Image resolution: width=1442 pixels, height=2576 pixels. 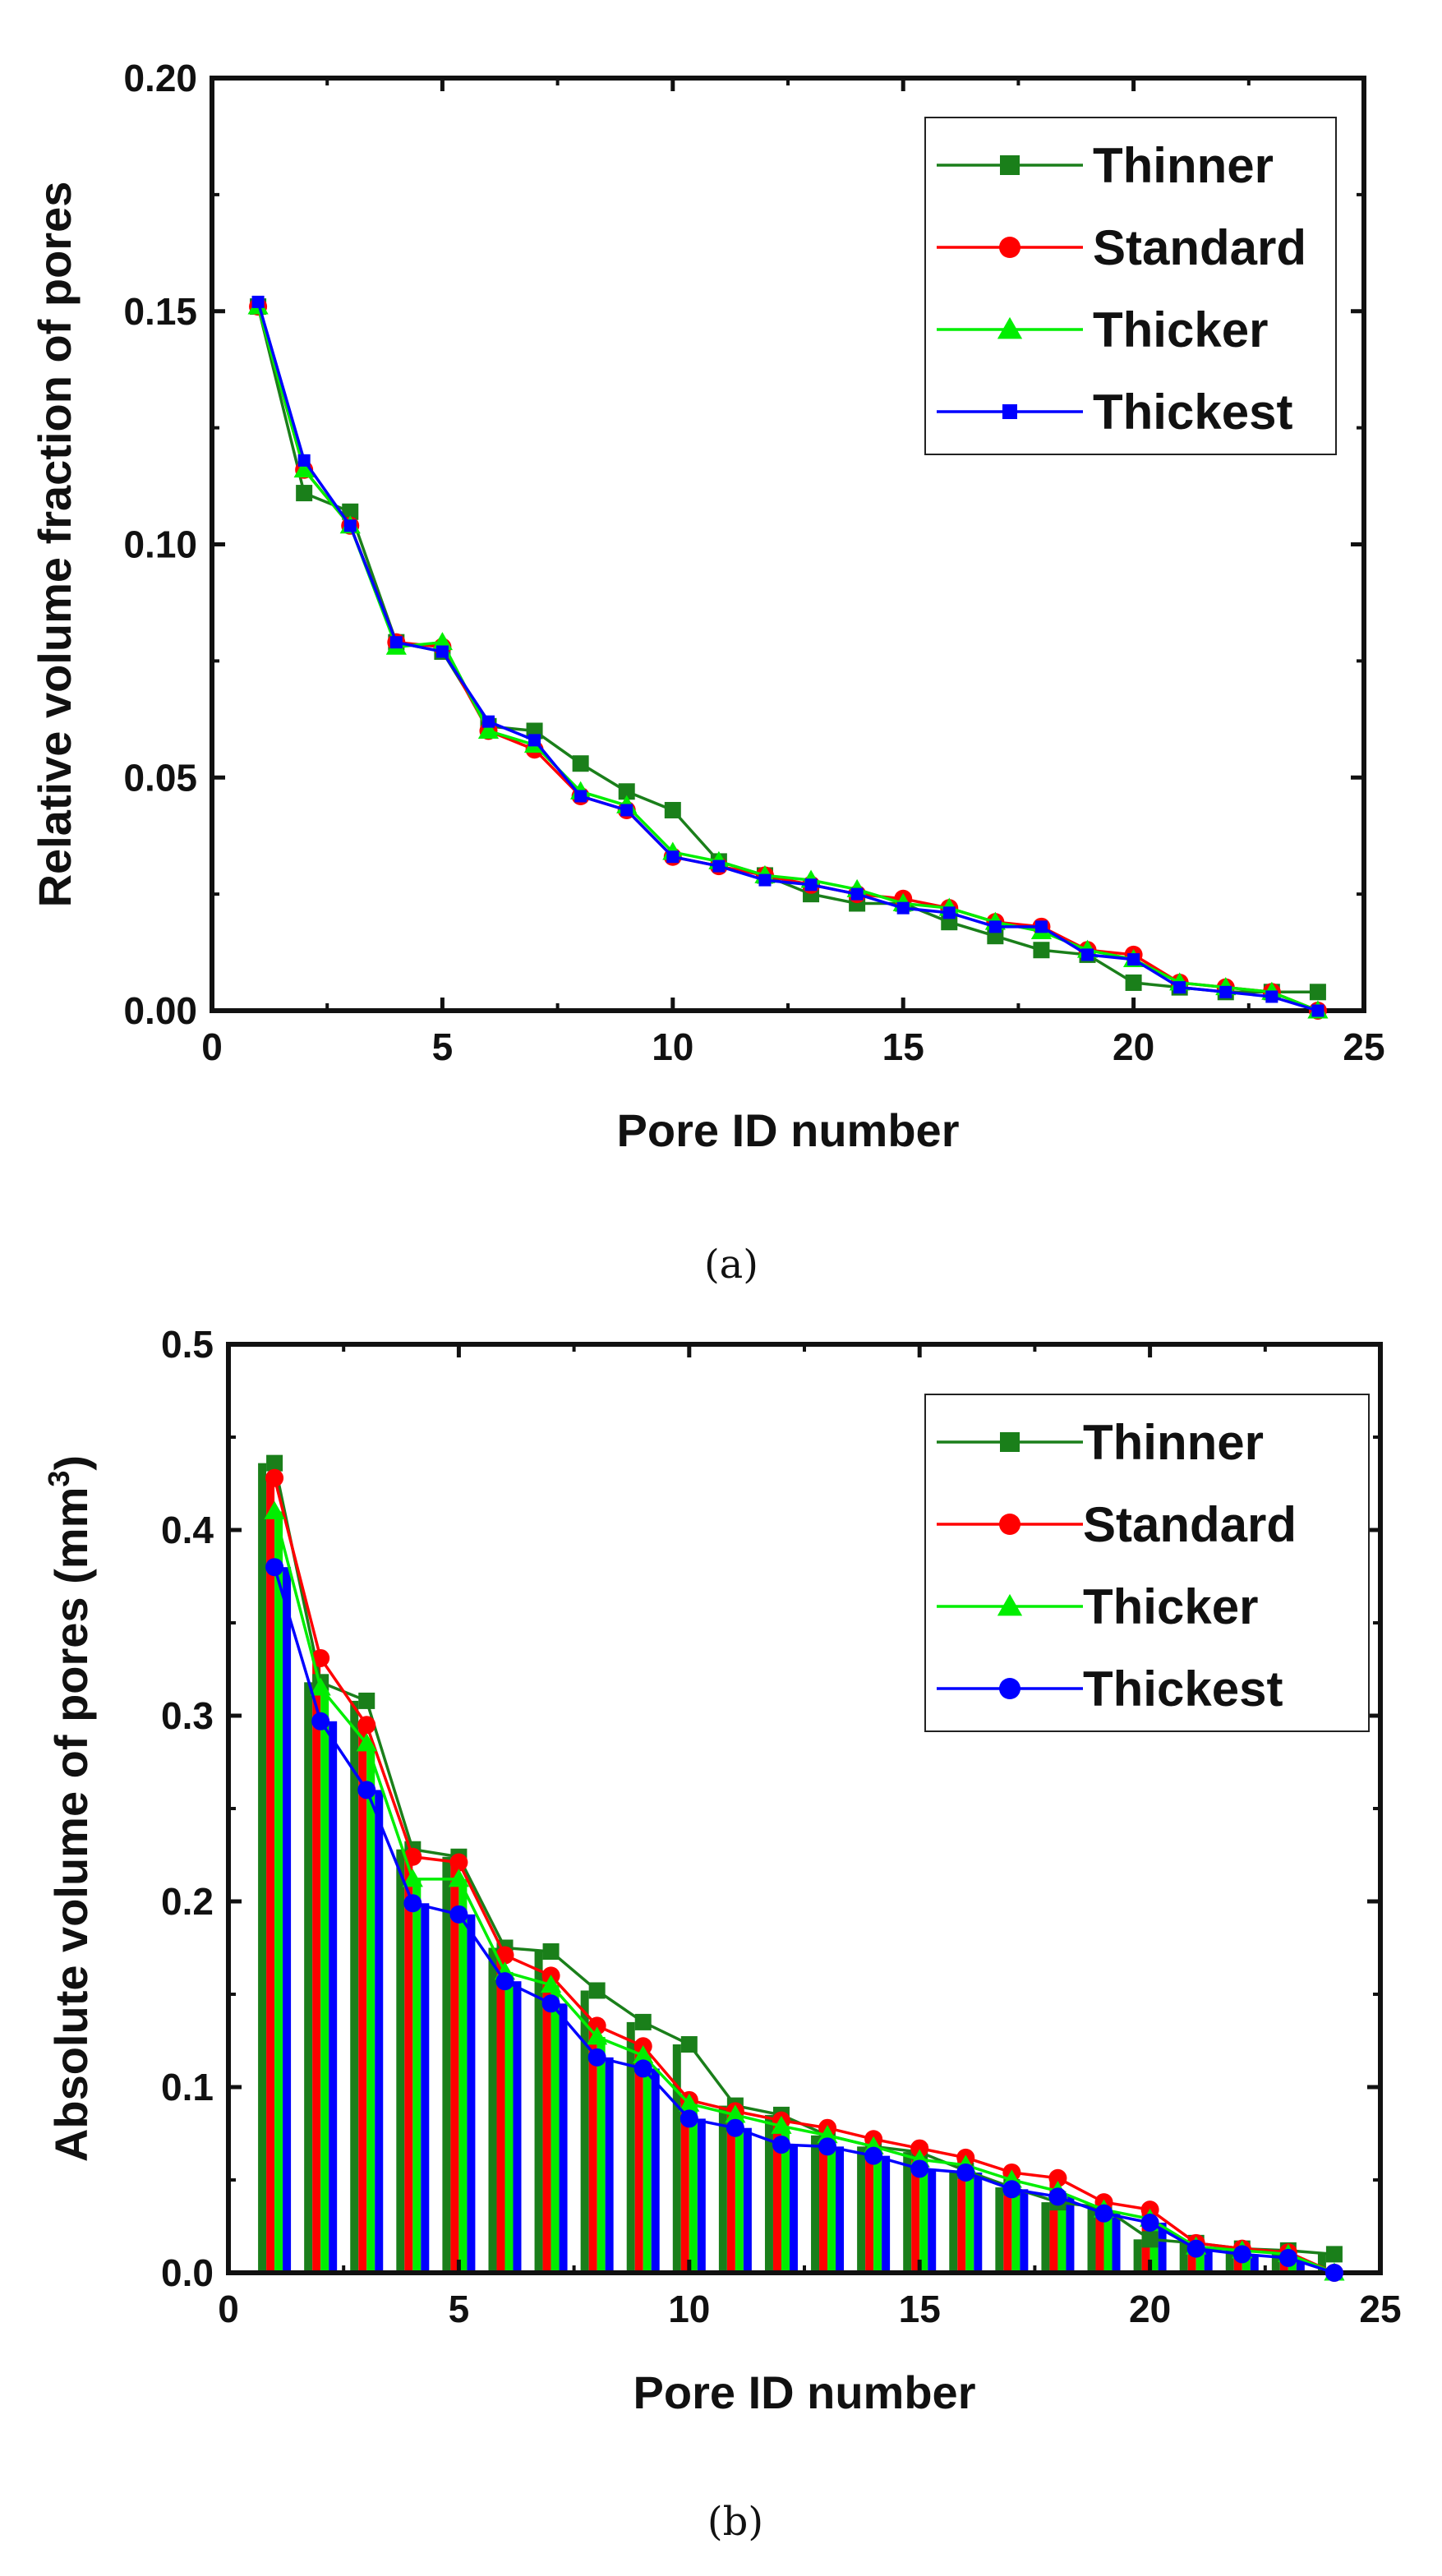 I want to click on x-axis-title: Pore ID number, so click(x=788, y=1130).